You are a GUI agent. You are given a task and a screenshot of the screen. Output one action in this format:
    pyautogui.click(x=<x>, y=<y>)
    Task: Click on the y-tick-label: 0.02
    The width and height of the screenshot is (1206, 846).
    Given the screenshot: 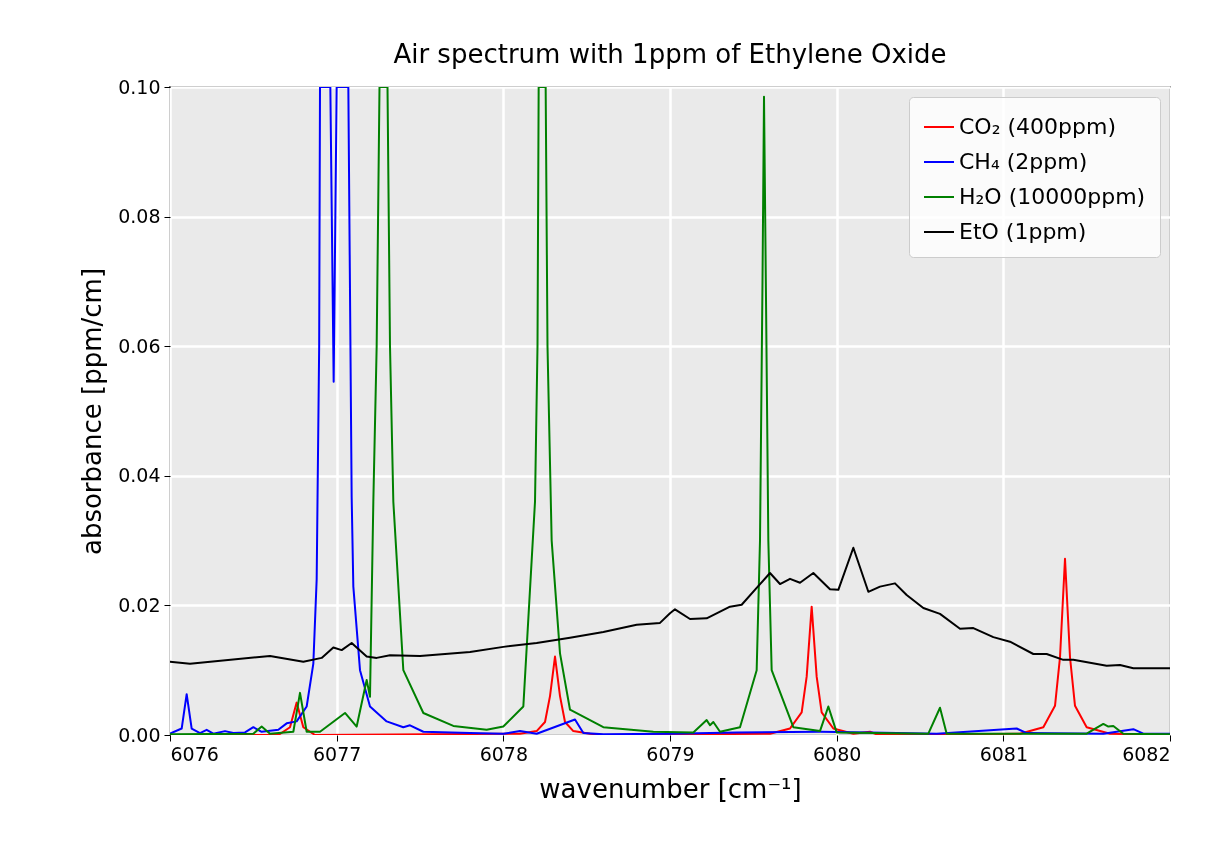 What is the action you would take?
    pyautogui.click(x=139, y=604)
    